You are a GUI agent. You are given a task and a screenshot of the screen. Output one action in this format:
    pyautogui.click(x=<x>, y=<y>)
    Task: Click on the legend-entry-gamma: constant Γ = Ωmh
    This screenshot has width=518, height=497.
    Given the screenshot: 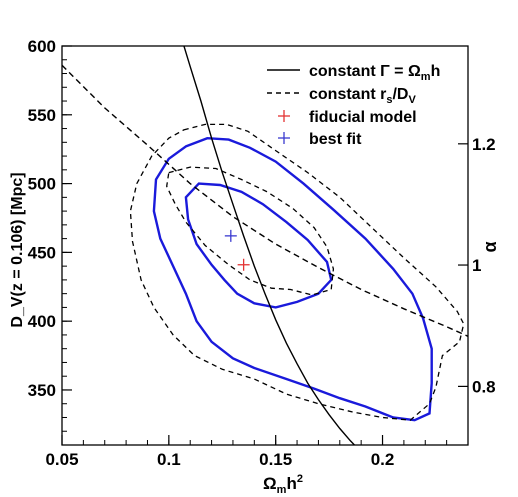 What is the action you would take?
    pyautogui.click(x=374, y=73)
    